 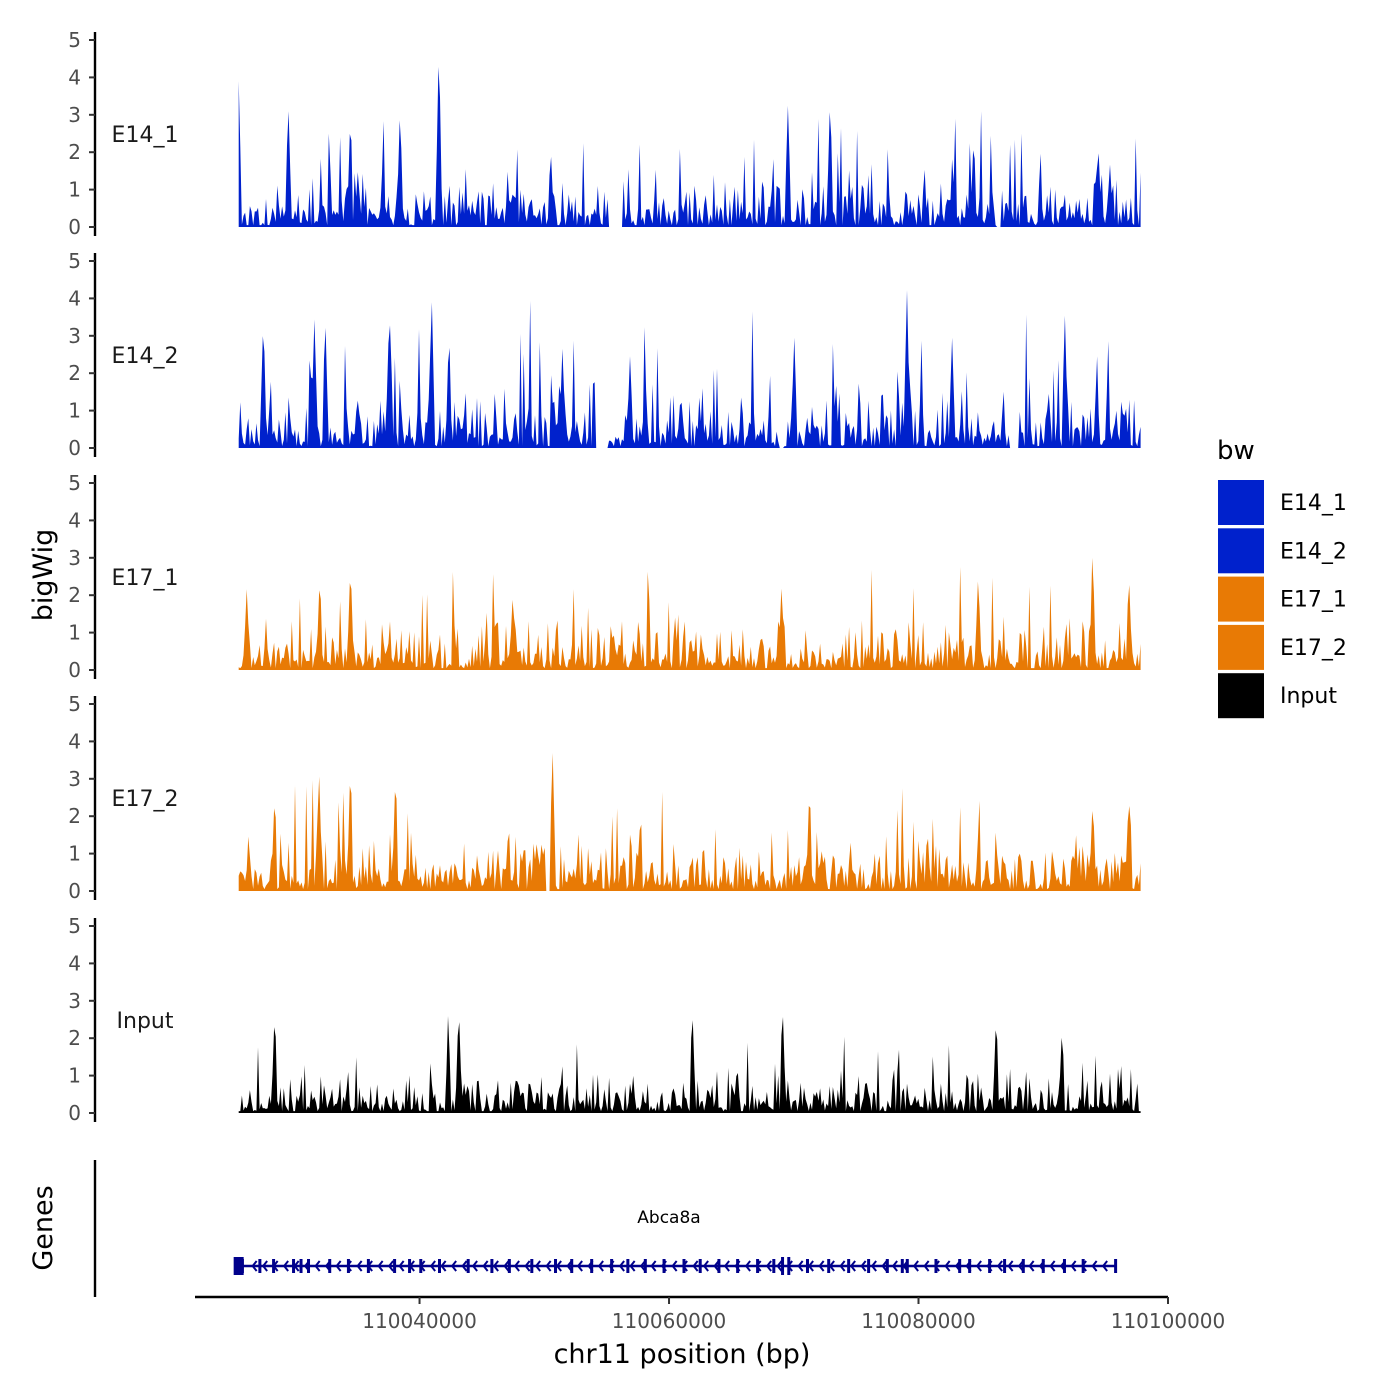 I want to click on x-tick-label: 110060000, so click(x=669, y=1321).